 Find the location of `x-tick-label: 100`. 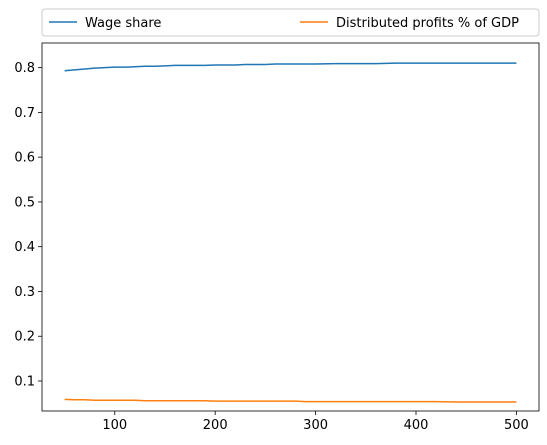

x-tick-label: 100 is located at coordinates (114, 425).